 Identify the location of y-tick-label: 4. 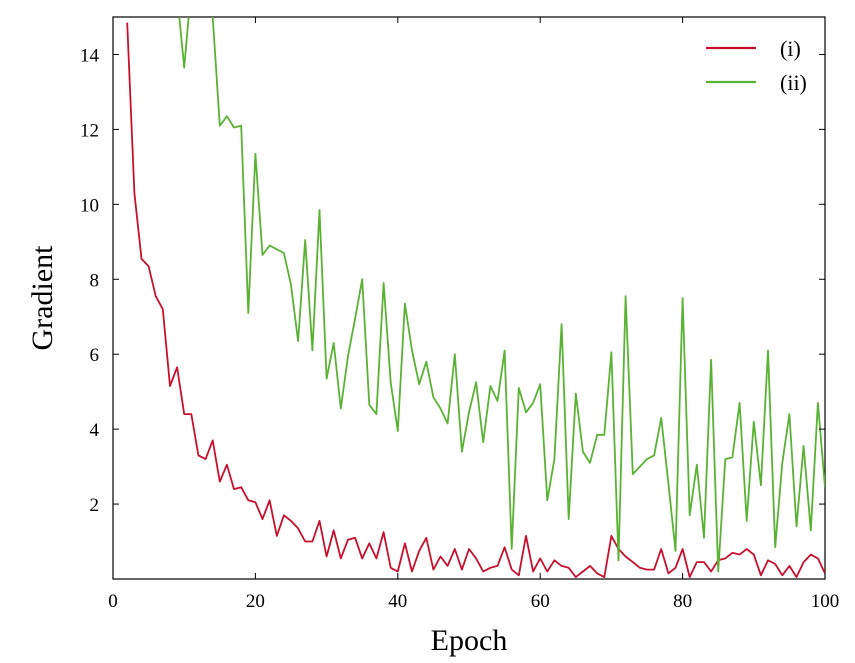
(95, 430).